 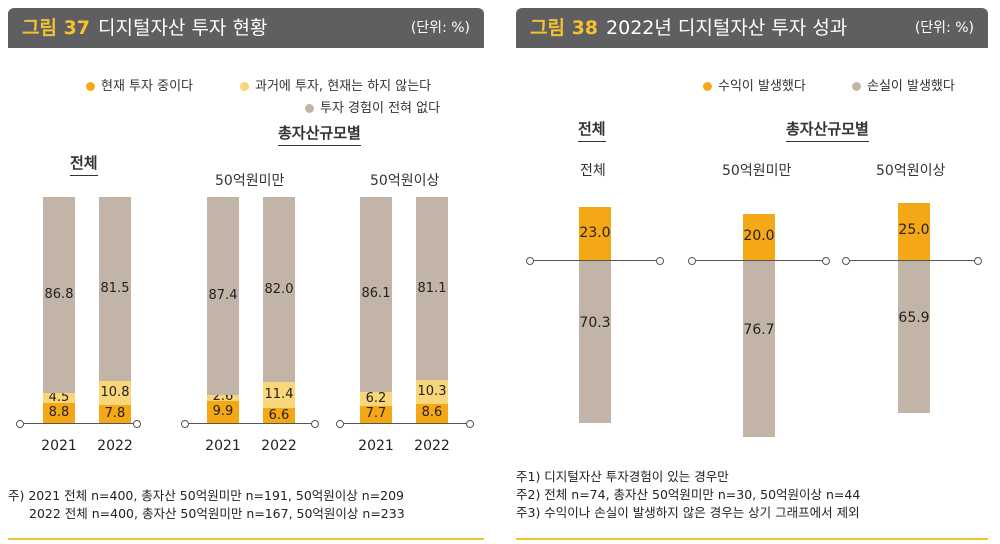 What do you see at coordinates (727, 28) in the screenshot?
I see `fig38-title: 2022년 디지털자산 투자 성과` at bounding box center [727, 28].